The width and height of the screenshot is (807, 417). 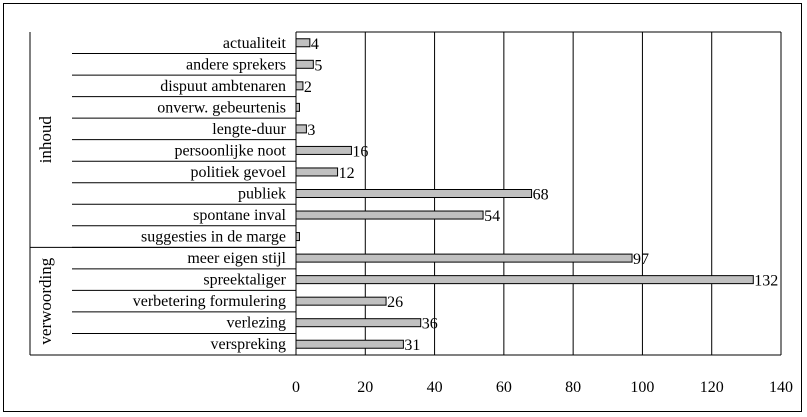 What do you see at coordinates (641, 259) in the screenshot?
I see `data-label: 97` at bounding box center [641, 259].